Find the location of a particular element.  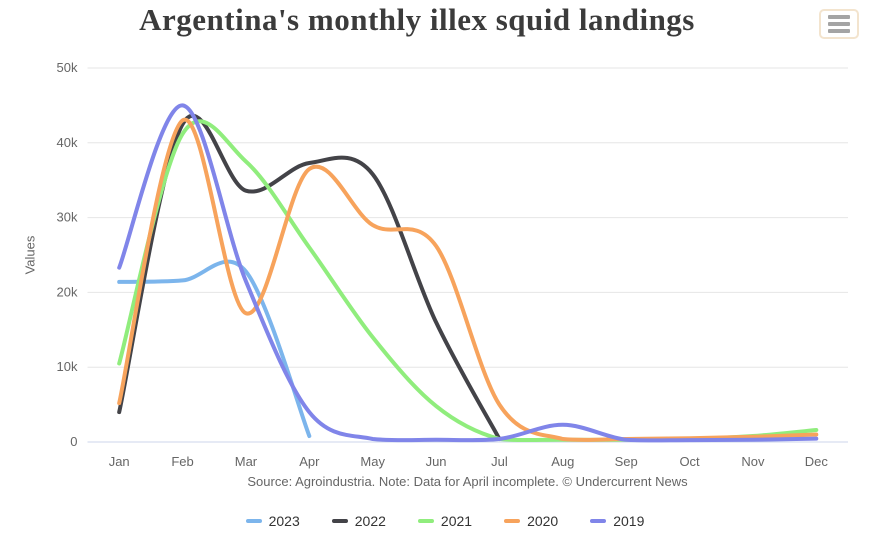

y-axis-title: Values is located at coordinates (30, 255).